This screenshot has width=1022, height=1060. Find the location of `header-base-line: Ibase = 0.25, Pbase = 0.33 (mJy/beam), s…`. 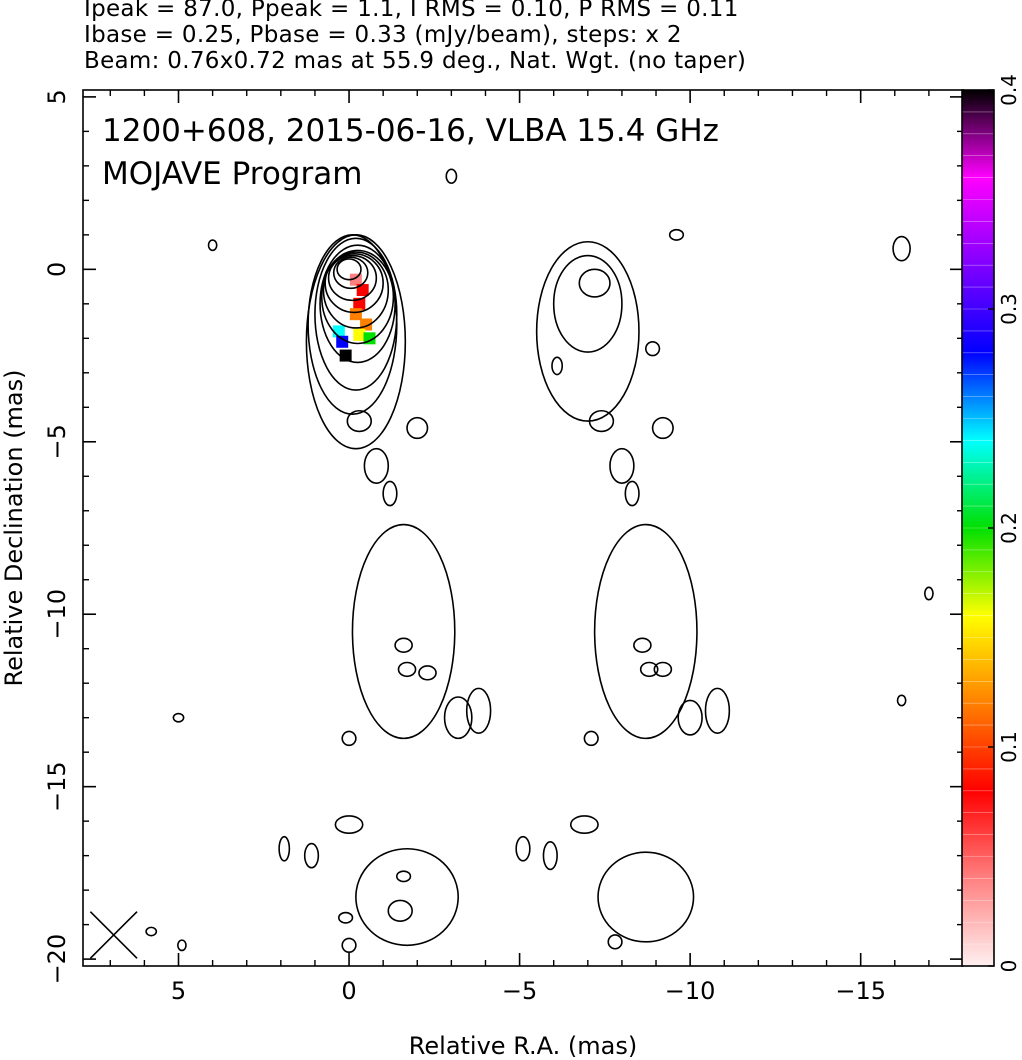

header-base-line: Ibase = 0.25, Pbase = 0.33 (mJy/beam), s… is located at coordinates (383, 35).